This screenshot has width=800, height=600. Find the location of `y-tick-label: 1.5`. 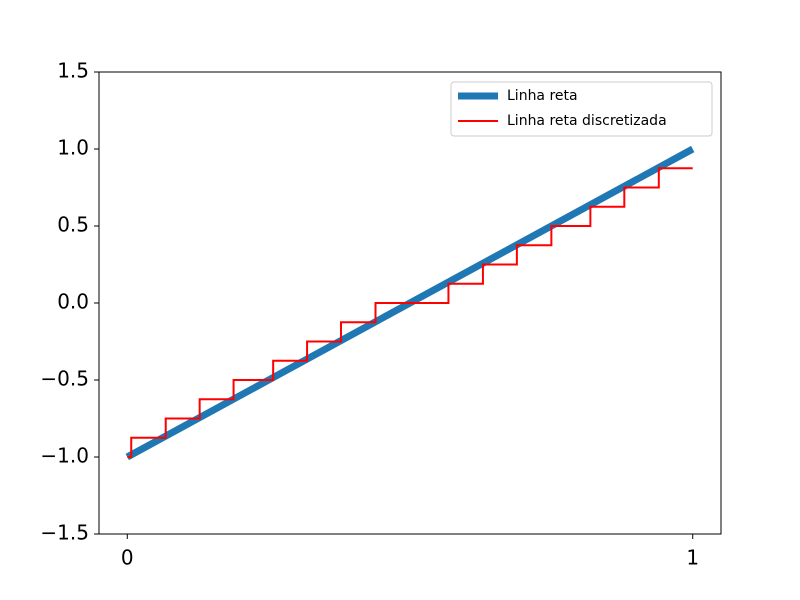

y-tick-label: 1.5 is located at coordinates (73, 71).